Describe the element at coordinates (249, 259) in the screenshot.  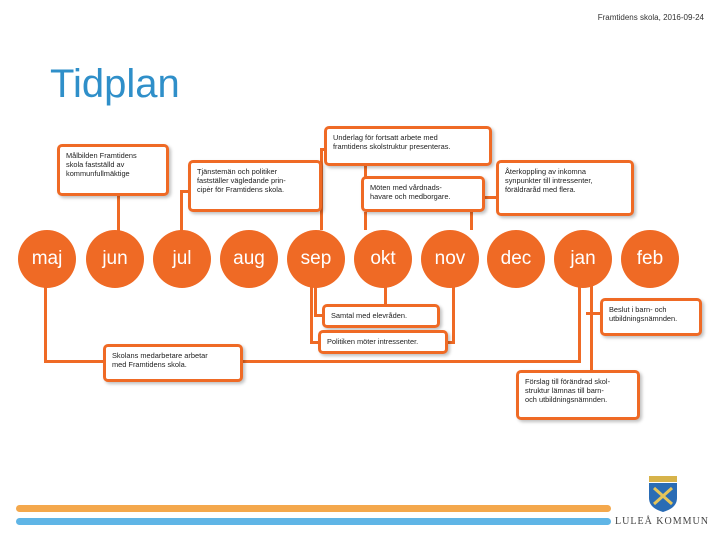
I see `month-circle-aug: aug` at that location.